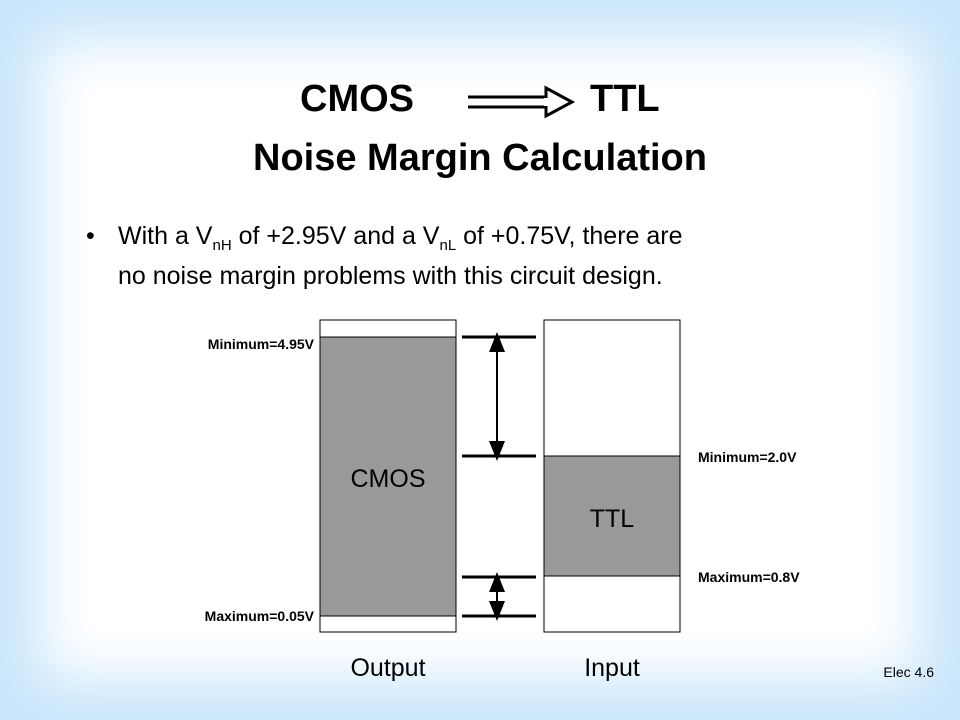  Describe the element at coordinates (222, 245) in the screenshot. I see `subscript: nH` at that location.